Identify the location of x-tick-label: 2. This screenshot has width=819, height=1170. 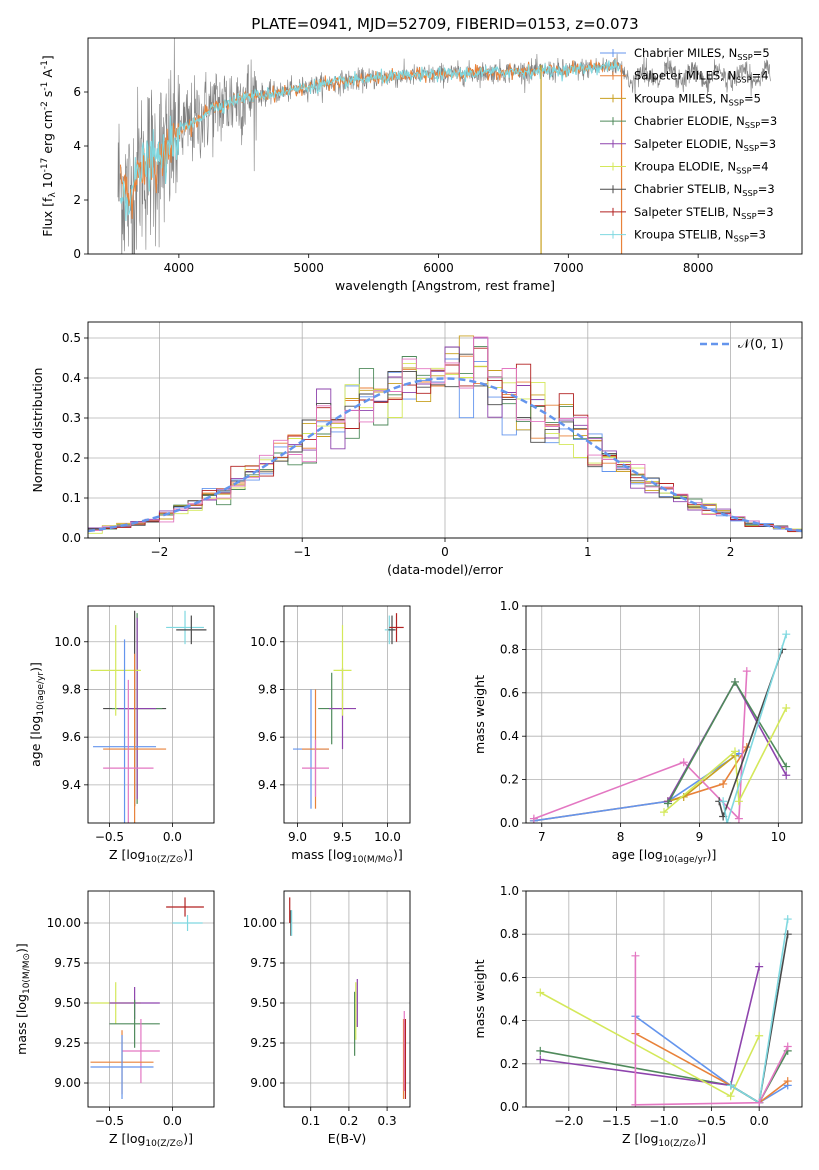
(731, 552).